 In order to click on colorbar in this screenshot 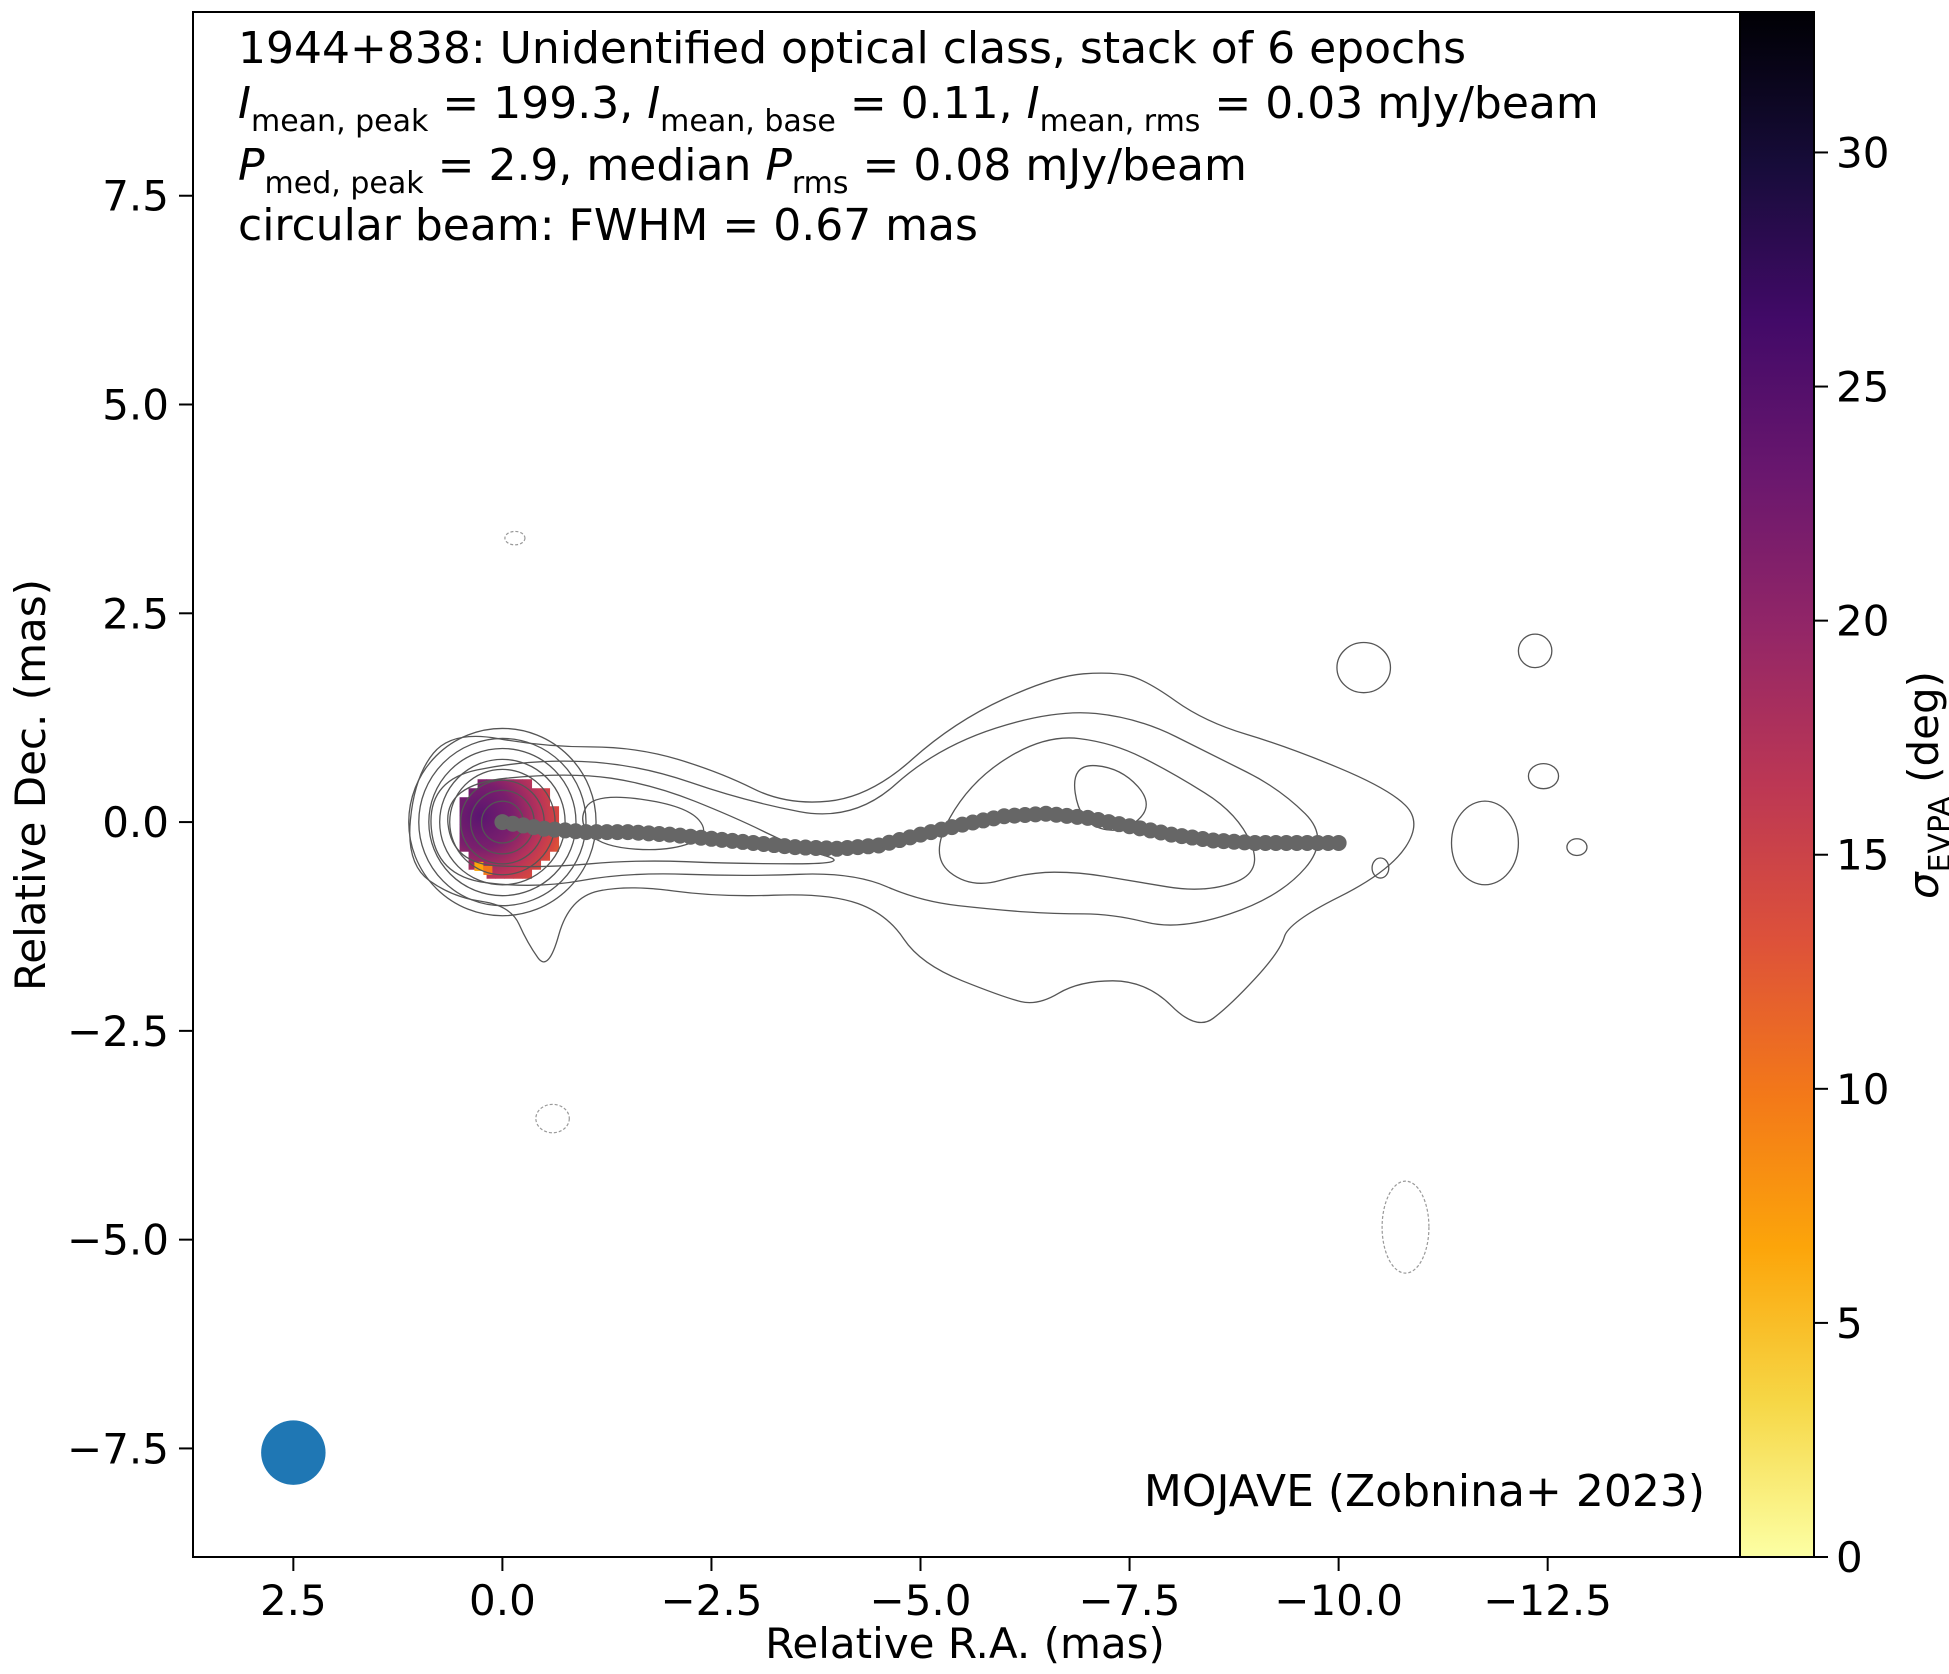, I will do `click(1777, 784)`.